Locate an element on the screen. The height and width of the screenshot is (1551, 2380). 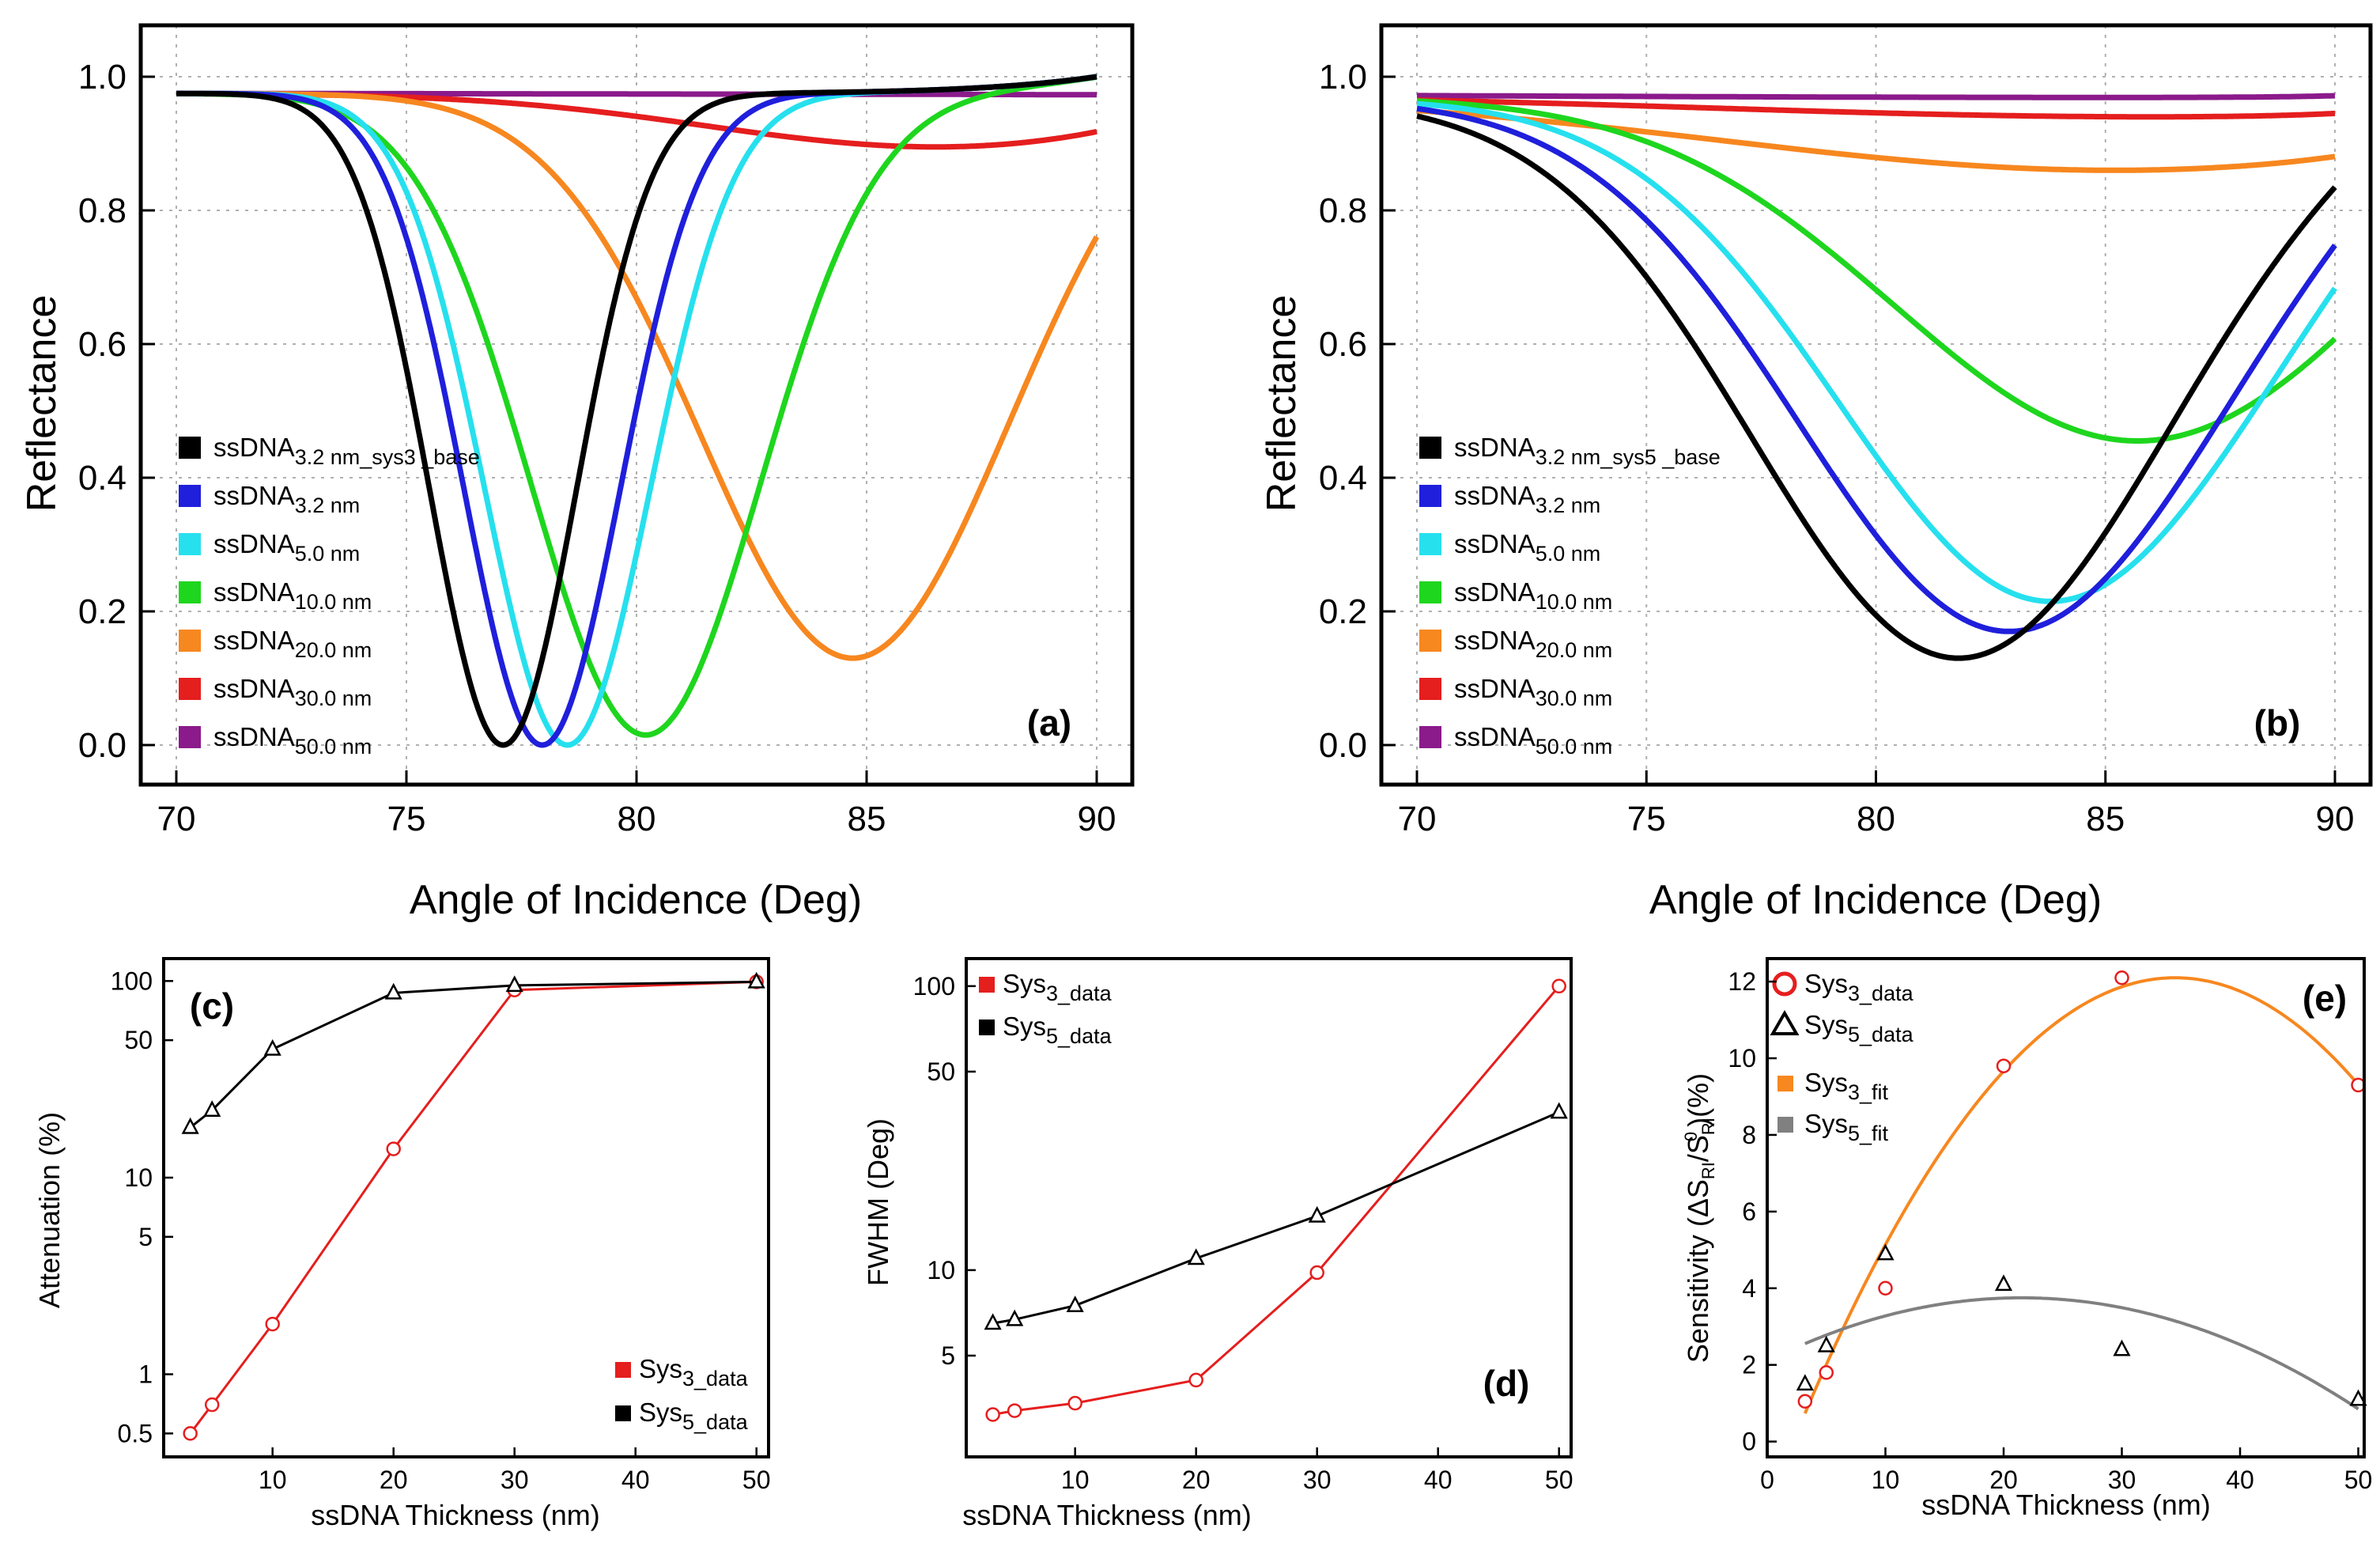
panel-c-legend-label: Sys5_data is located at coordinates (694, 1416).